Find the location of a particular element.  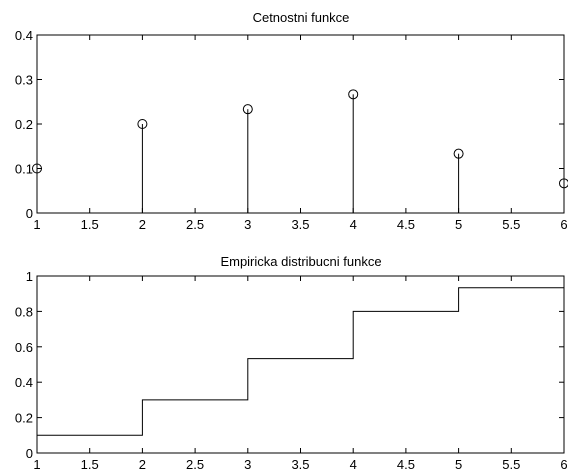

y-tick-label: 1 is located at coordinates (29, 276).